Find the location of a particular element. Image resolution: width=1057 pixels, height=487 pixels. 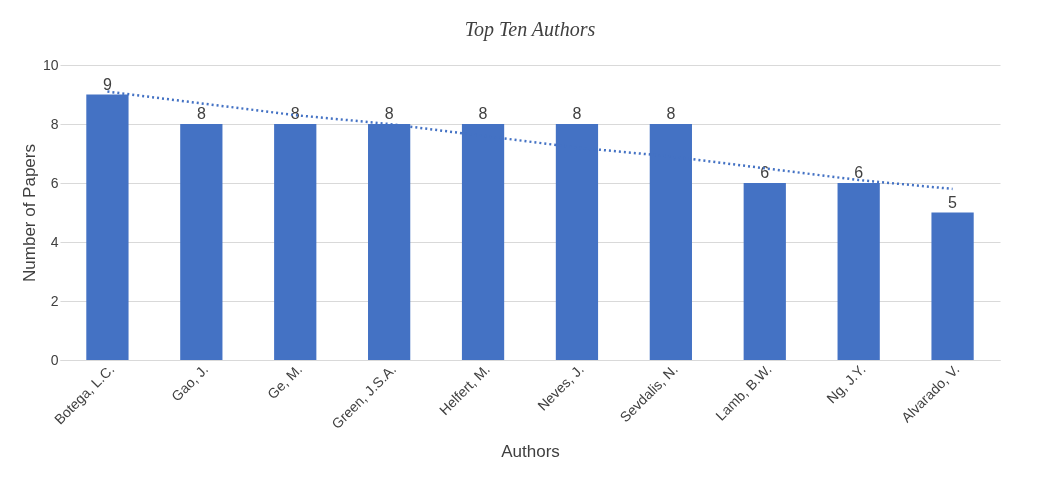

y-tick-label: 0 is located at coordinates (54, 359).